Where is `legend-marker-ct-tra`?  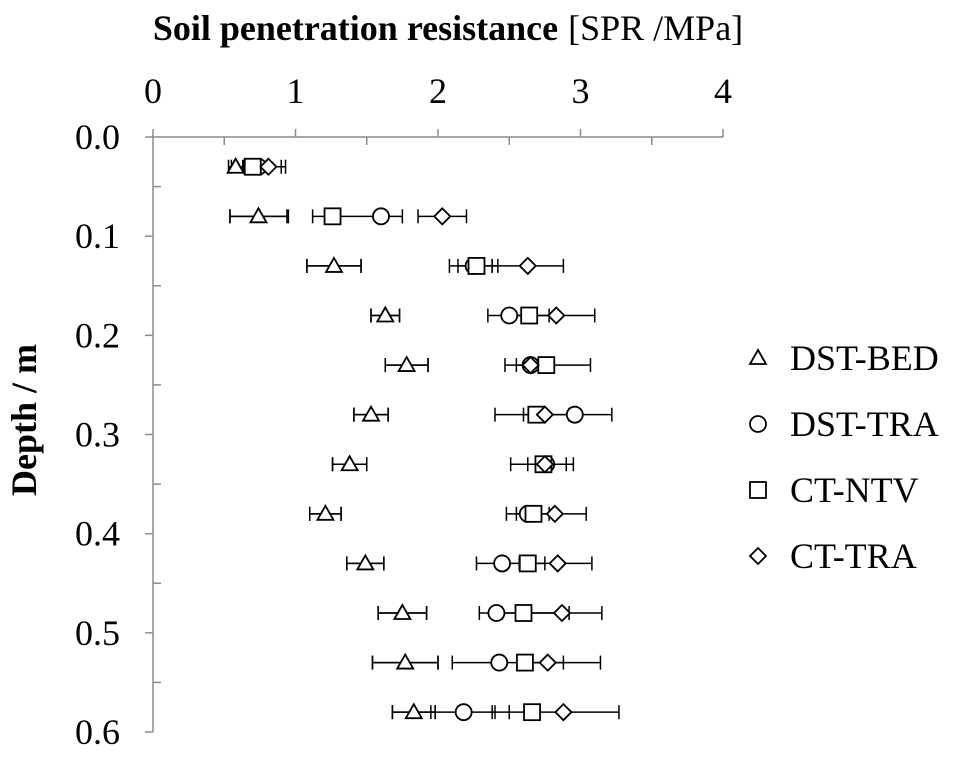
legend-marker-ct-tra is located at coordinates (758, 556).